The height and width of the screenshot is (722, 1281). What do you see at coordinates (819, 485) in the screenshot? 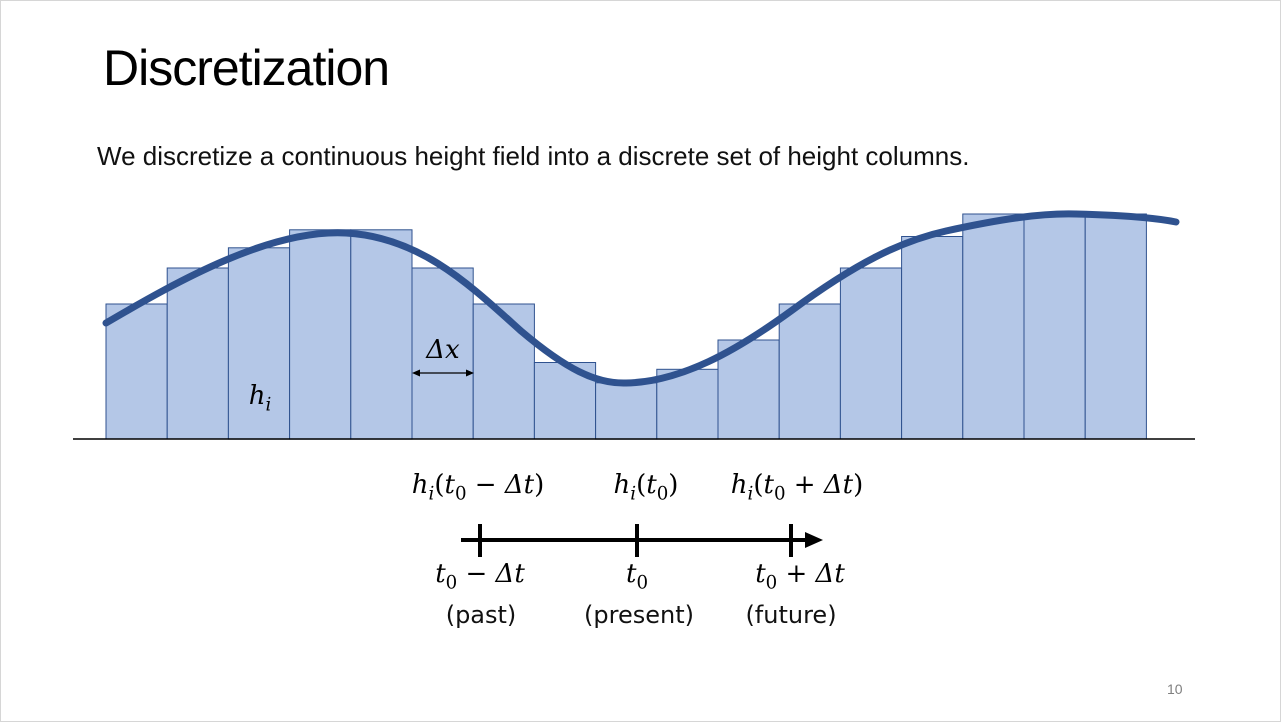
I see `term-op: + Δt` at bounding box center [819, 485].